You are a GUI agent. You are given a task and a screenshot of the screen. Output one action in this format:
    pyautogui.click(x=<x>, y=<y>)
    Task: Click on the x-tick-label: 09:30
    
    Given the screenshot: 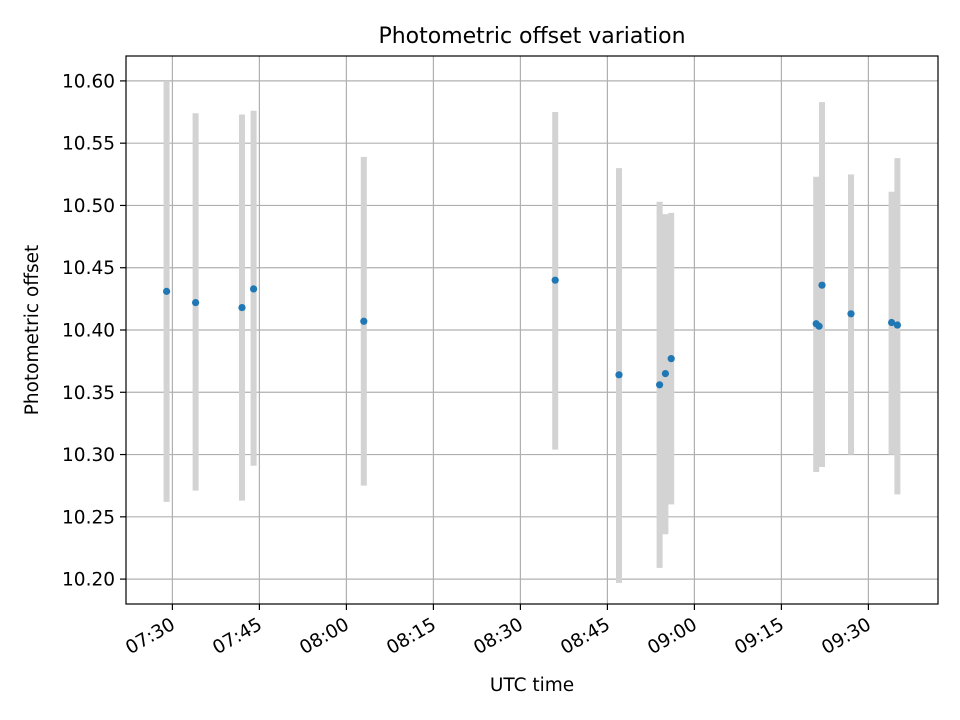 What is the action you would take?
    pyautogui.click(x=846, y=636)
    